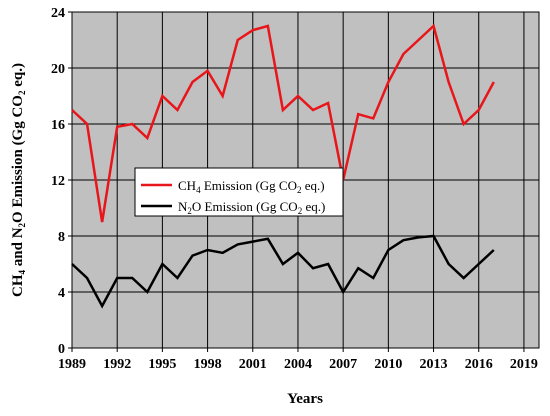 The image size is (550, 416). What do you see at coordinates (434, 364) in the screenshot?
I see `x-tick-label: 2013` at bounding box center [434, 364].